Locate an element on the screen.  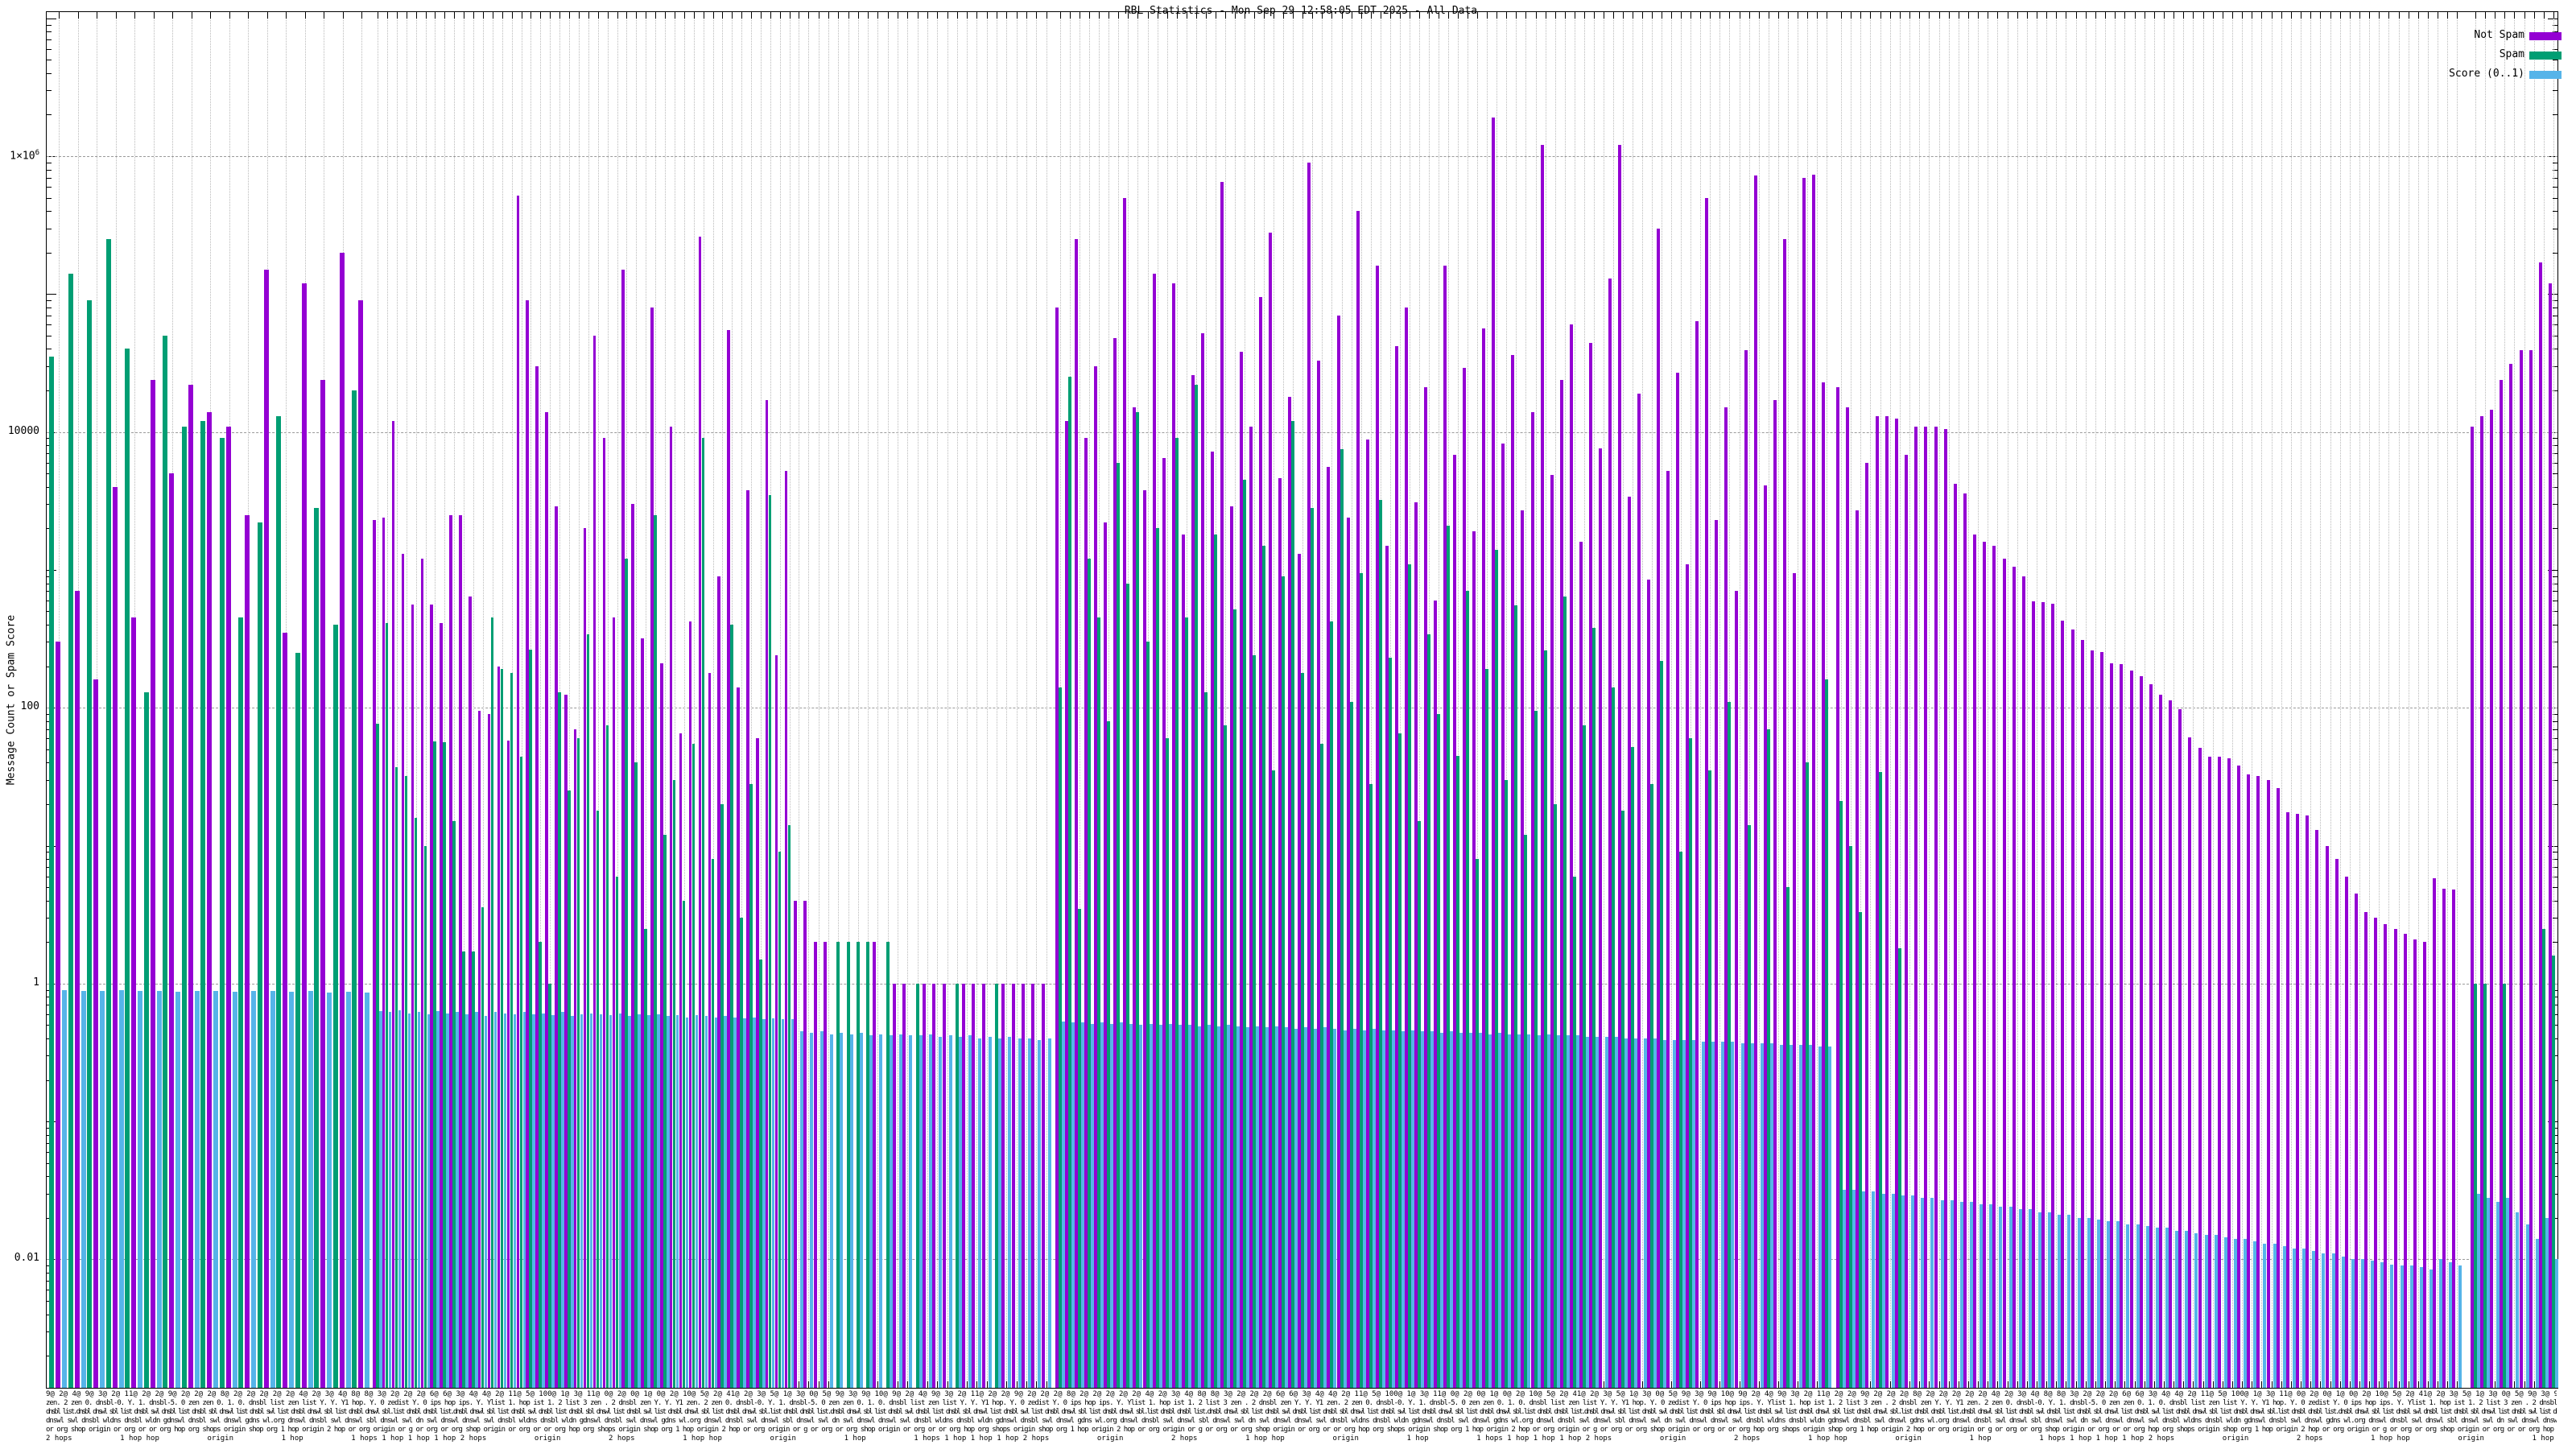
y-major-tick is located at coordinates (2552, 846).